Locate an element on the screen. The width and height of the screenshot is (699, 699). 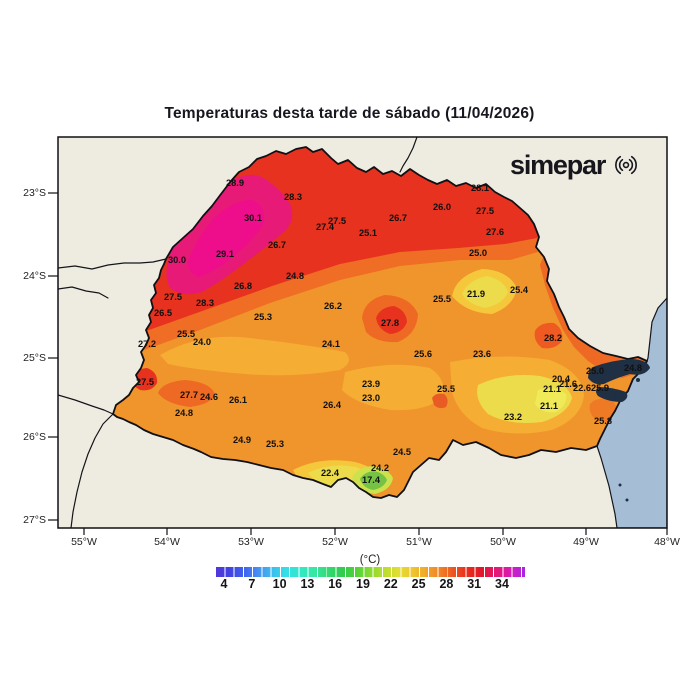
temp-label: 27.8 is located at coordinates (390, 323).